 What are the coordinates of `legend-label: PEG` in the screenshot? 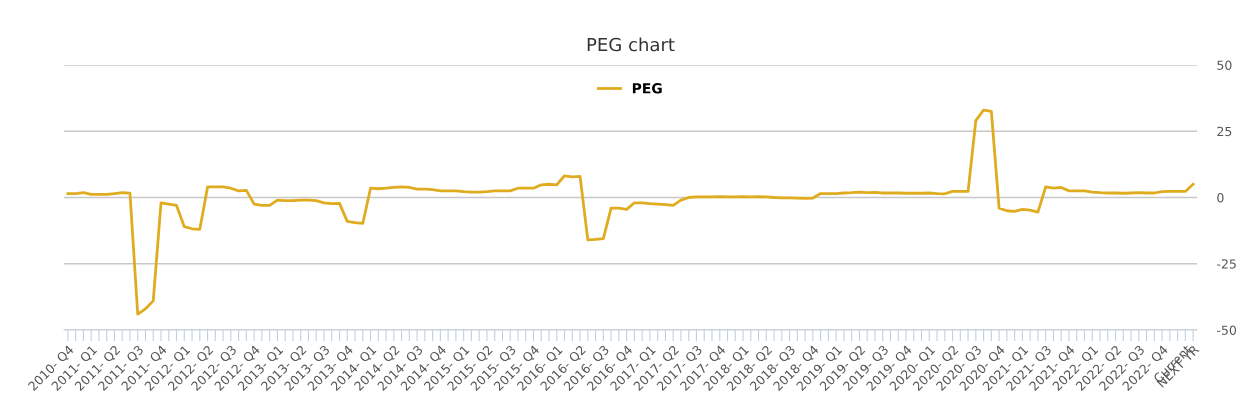 It's located at (647, 88).